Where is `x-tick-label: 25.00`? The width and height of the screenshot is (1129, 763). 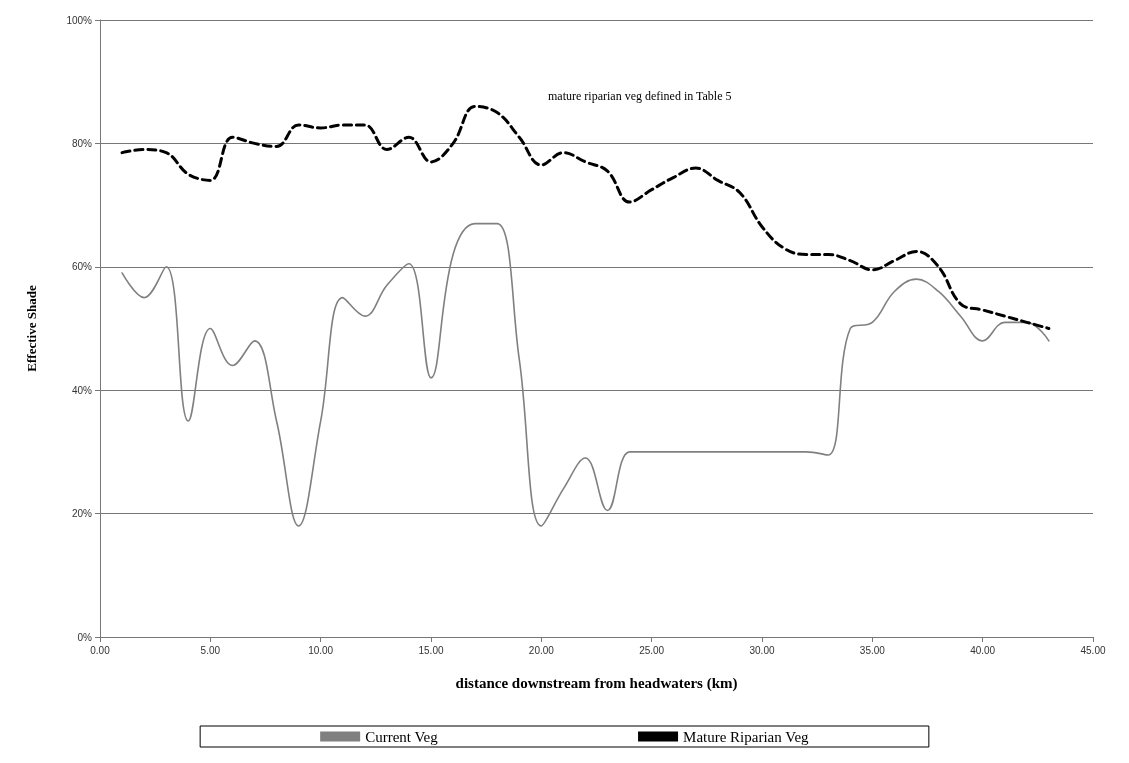
x-tick-label: 25.00 is located at coordinates (652, 650).